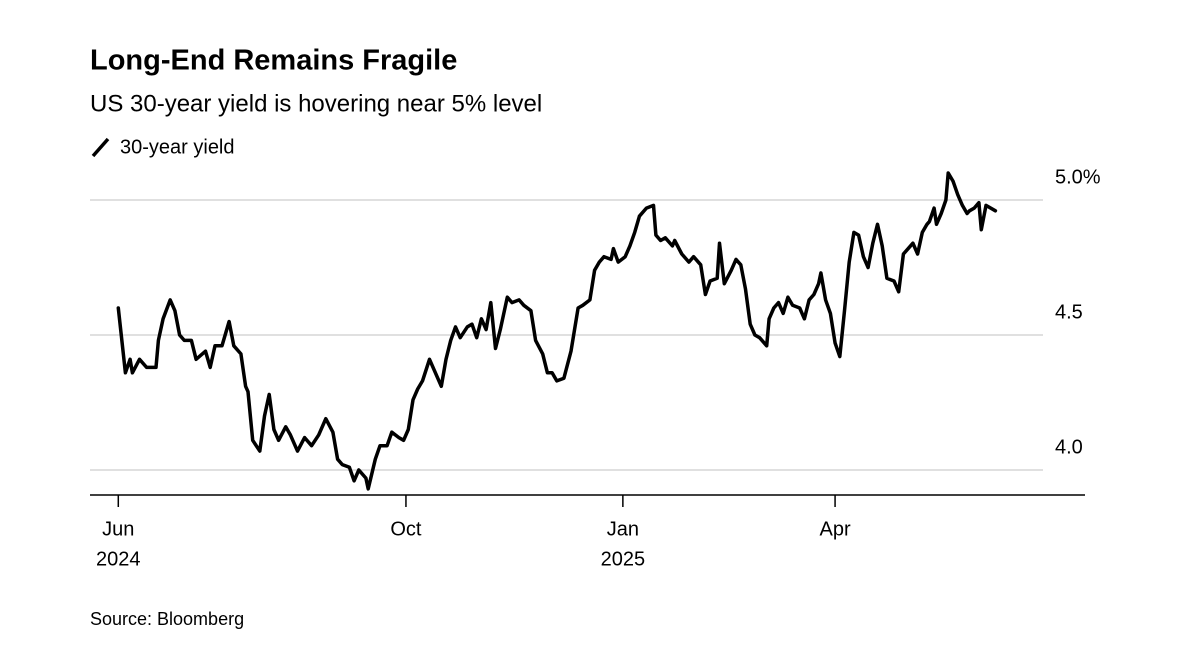 Image resolution: width=1200 pixels, height=670 pixels. Describe the element at coordinates (623, 559) in the screenshot. I see `x-tick-year: 2025` at that location.